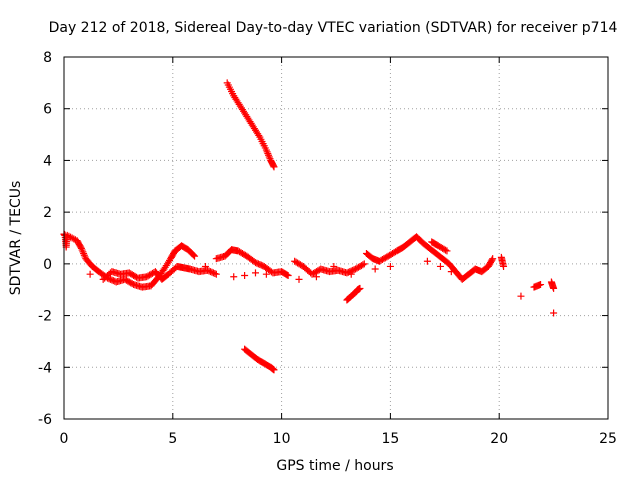 Image resolution: width=640 pixels, height=480 pixels. Describe the element at coordinates (608, 439) in the screenshot. I see `x-tick-label: 25` at that location.